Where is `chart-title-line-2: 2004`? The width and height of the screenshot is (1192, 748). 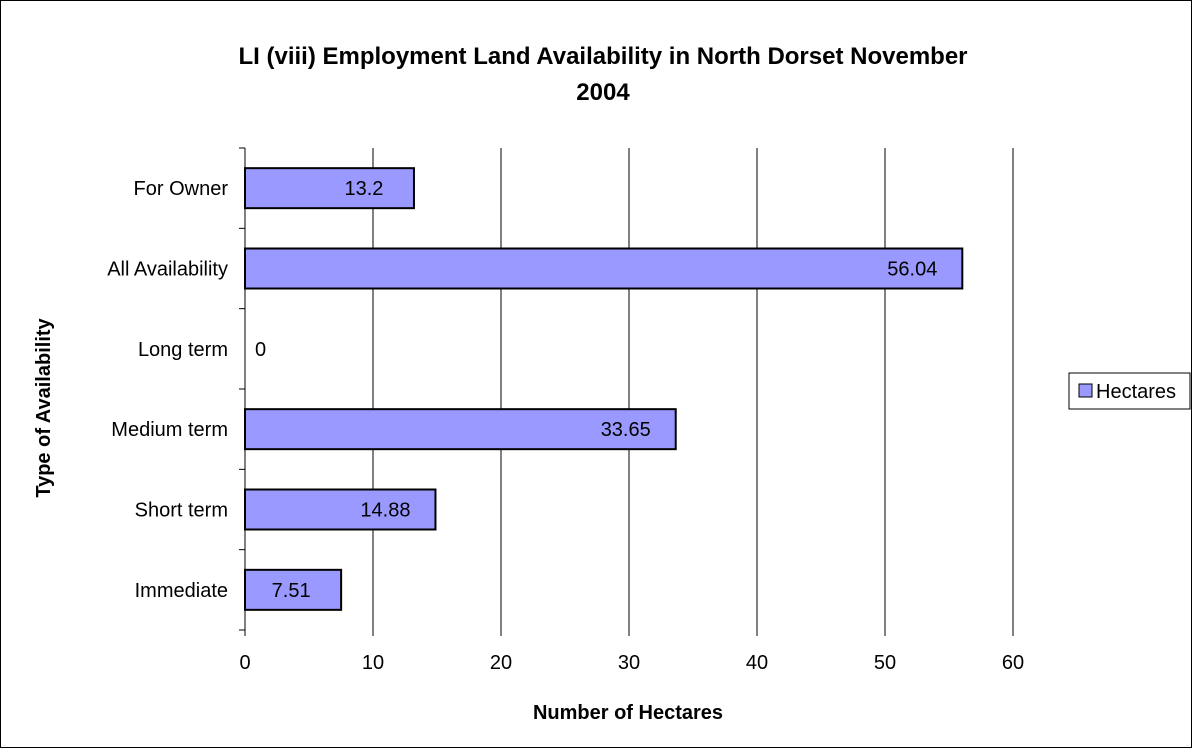
chart-title-line-2: 2004 is located at coordinates (603, 92).